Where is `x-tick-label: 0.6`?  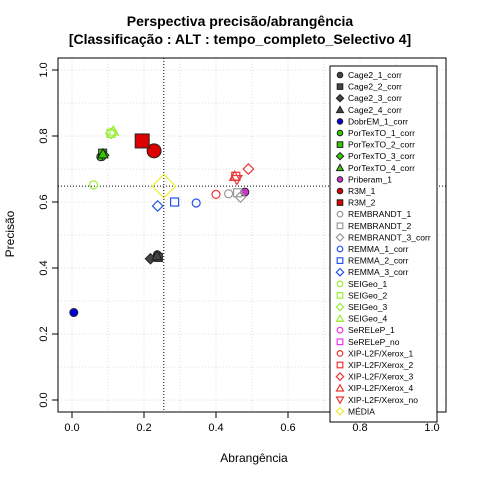 x-tick-label: 0.6 is located at coordinates (287, 428).